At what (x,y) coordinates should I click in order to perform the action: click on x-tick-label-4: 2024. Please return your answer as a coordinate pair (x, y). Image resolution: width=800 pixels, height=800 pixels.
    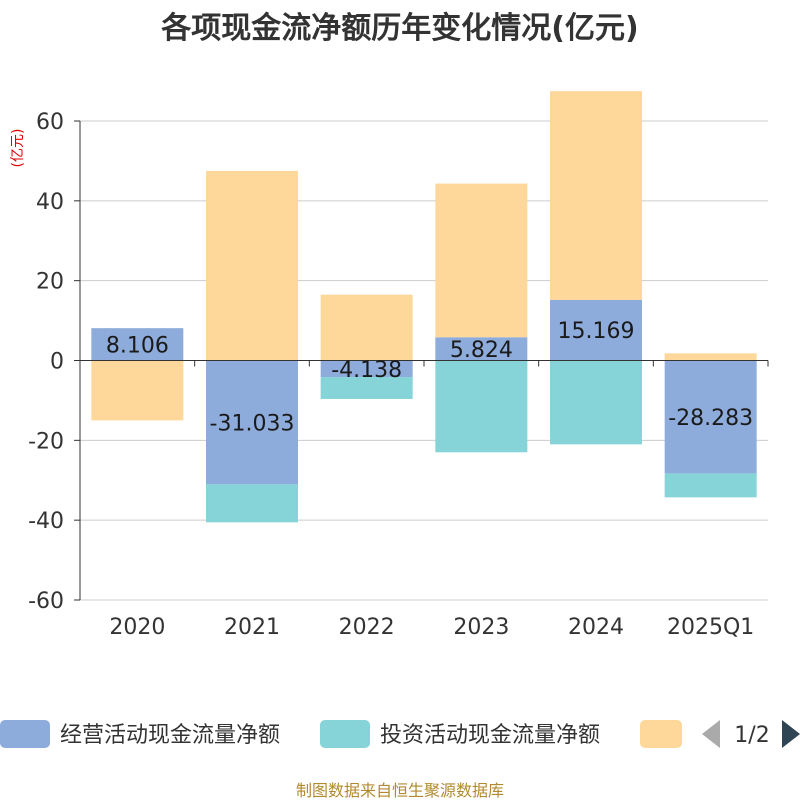
    Looking at the image, I should click on (596, 627).